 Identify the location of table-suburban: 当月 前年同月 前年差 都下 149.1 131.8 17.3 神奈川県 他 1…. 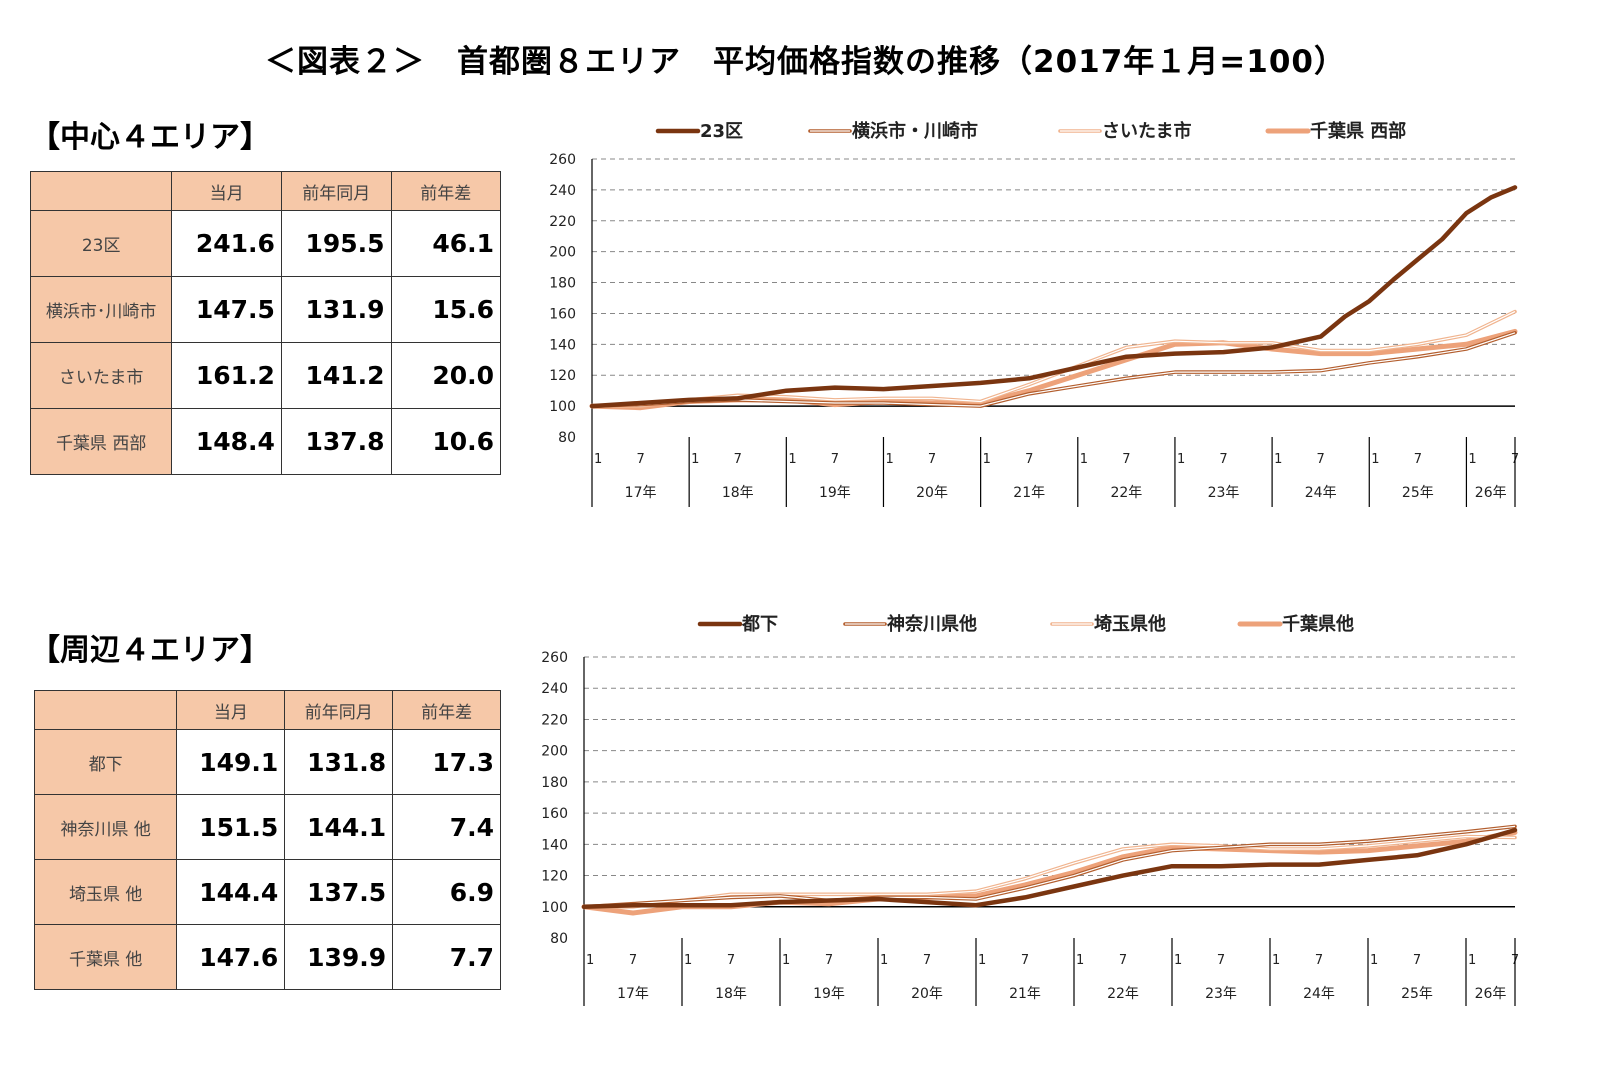
(267, 840).